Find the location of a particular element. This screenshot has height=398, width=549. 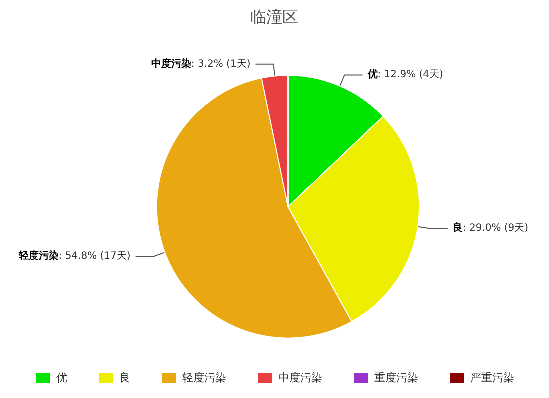

data-label: : 29.0% (9天) is located at coordinates (495, 228).